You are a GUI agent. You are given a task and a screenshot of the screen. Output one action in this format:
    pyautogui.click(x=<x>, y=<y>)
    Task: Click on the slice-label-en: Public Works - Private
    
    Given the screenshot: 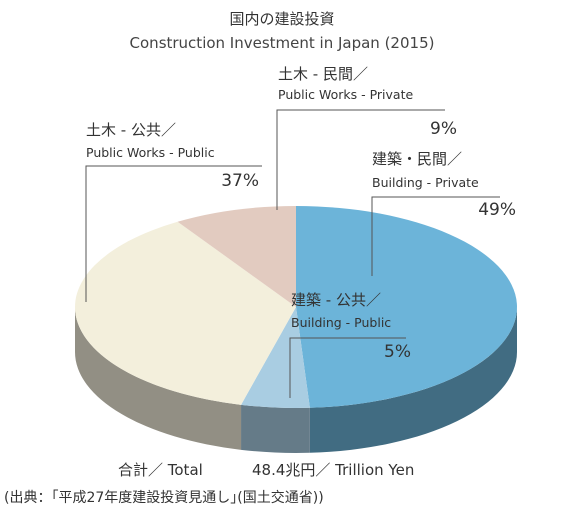 What is the action you would take?
    pyautogui.click(x=345, y=94)
    